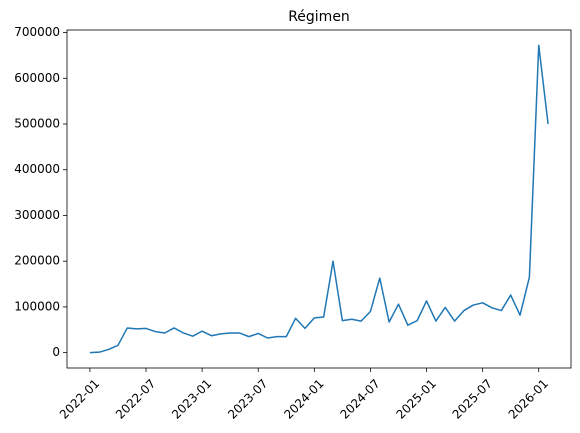 The width and height of the screenshot is (580, 433). I want to click on chart-title: Régimen, so click(319, 17).